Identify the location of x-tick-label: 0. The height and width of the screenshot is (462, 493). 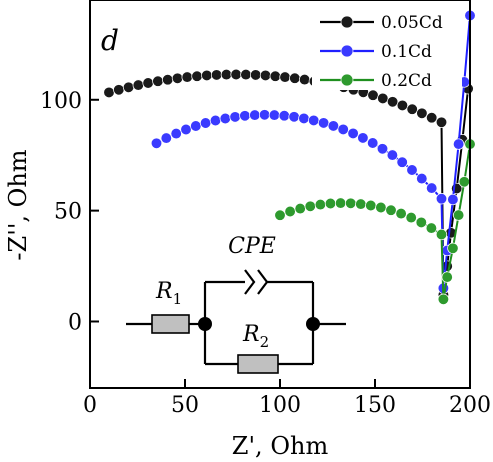
(90, 405).